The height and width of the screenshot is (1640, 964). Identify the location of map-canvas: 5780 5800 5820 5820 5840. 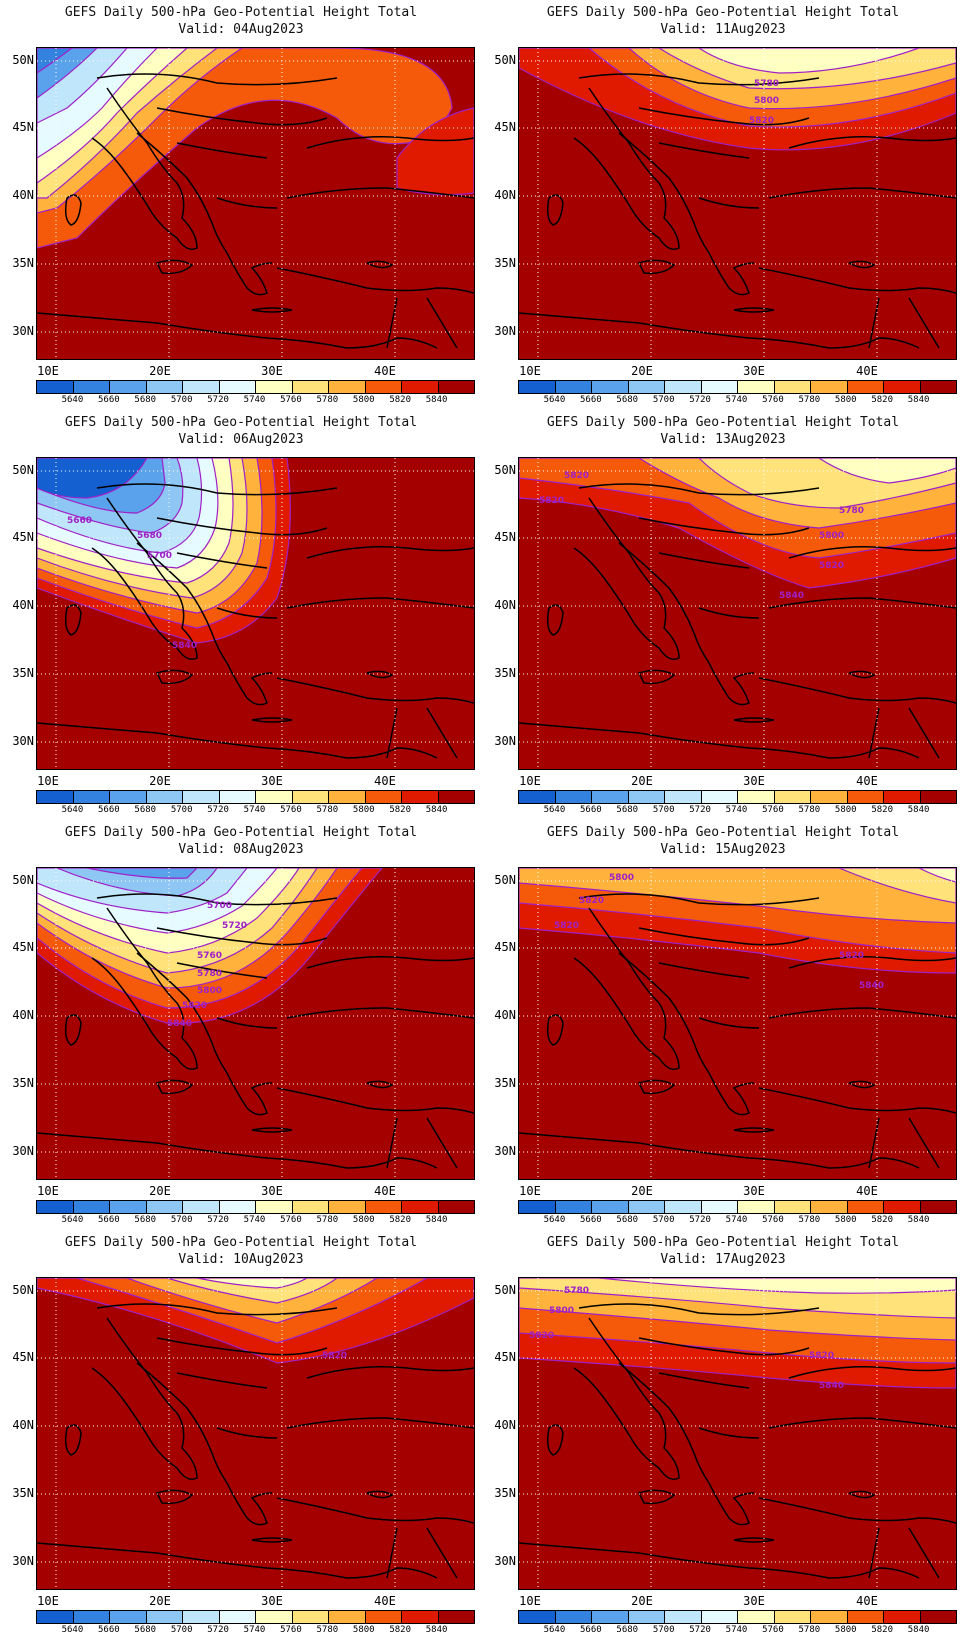
(737, 1433).